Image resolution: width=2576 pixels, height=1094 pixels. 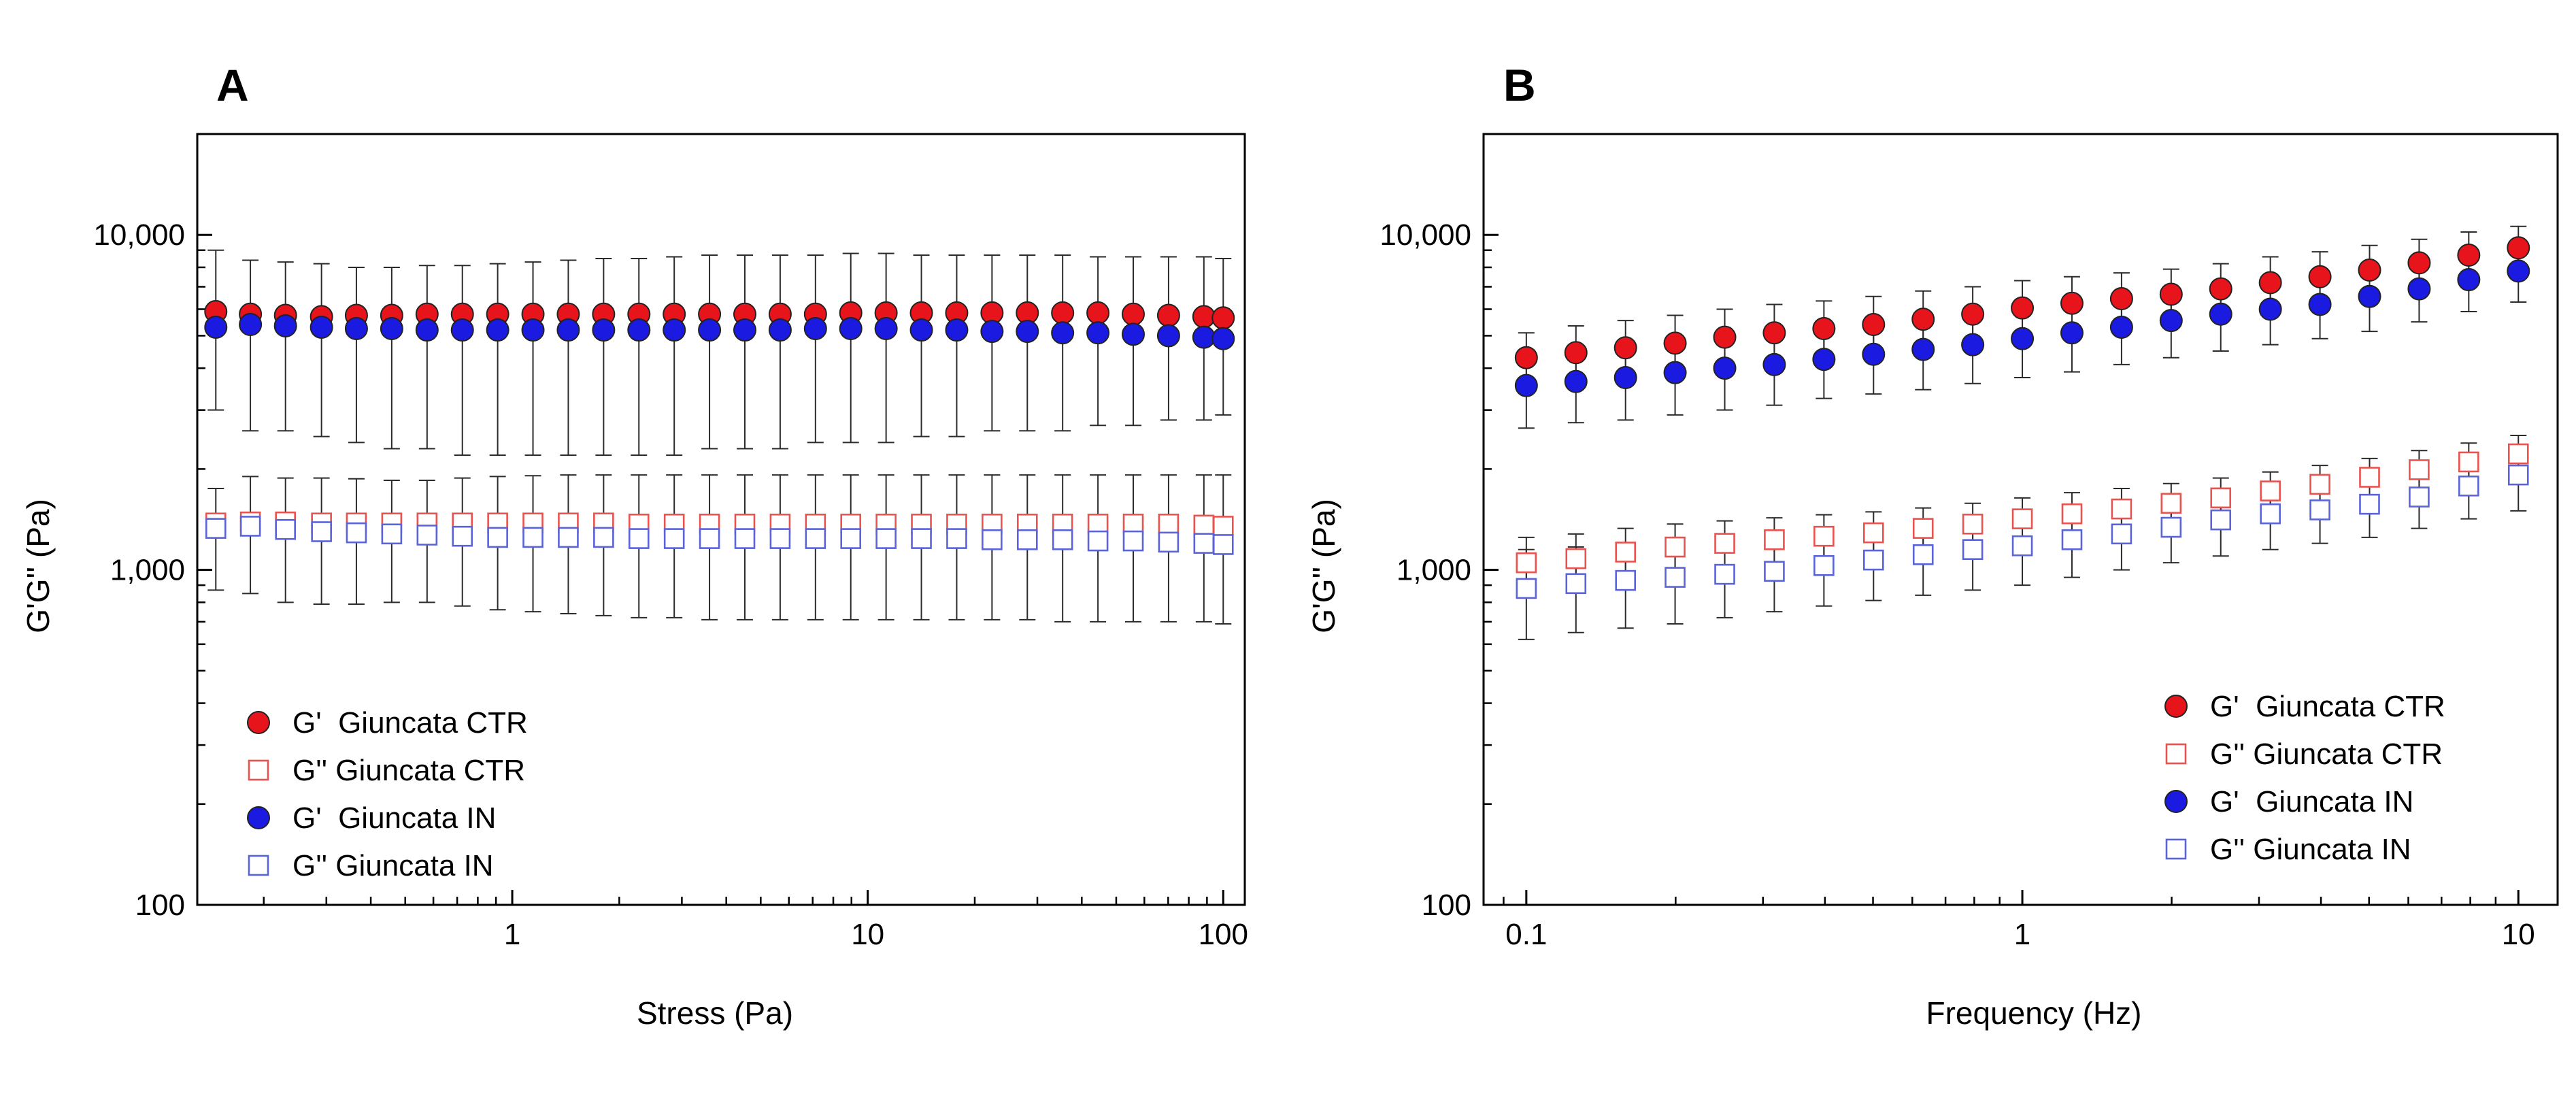 I want to click on x-axis-label-b: Frequency (Hz), so click(x=2034, y=1013).